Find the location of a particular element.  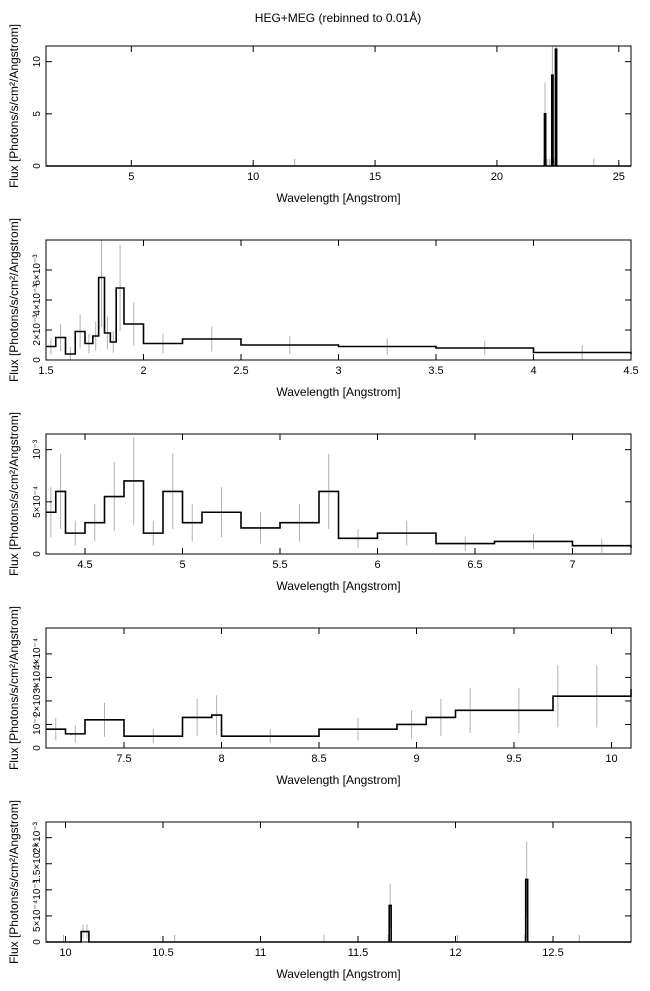

y-tick-label: 6×10⁻³ is located at coordinates (37, 270).